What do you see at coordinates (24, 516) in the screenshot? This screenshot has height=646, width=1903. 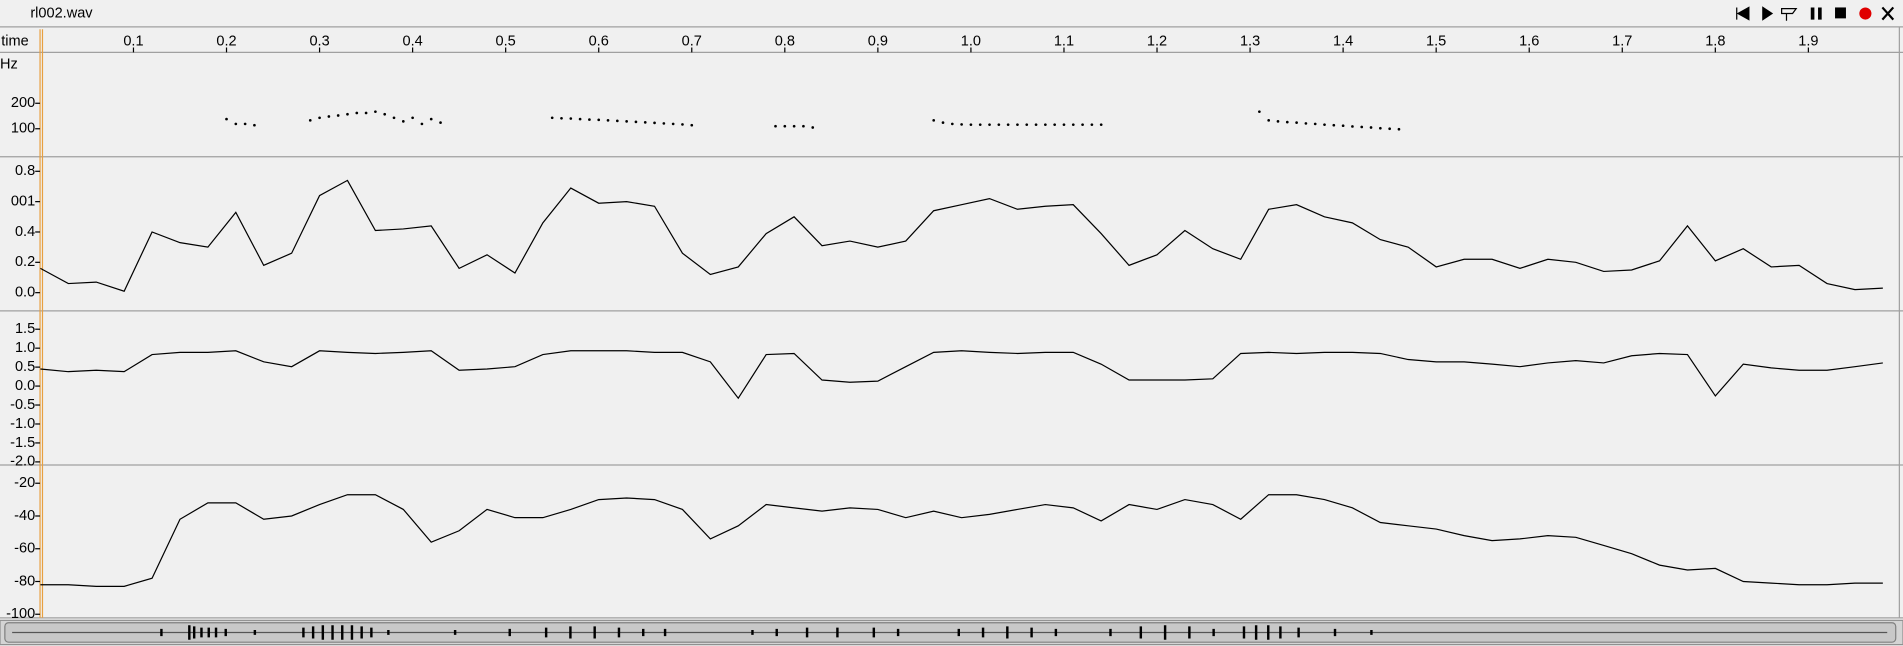 I see `y-tick-label: -40` at bounding box center [24, 516].